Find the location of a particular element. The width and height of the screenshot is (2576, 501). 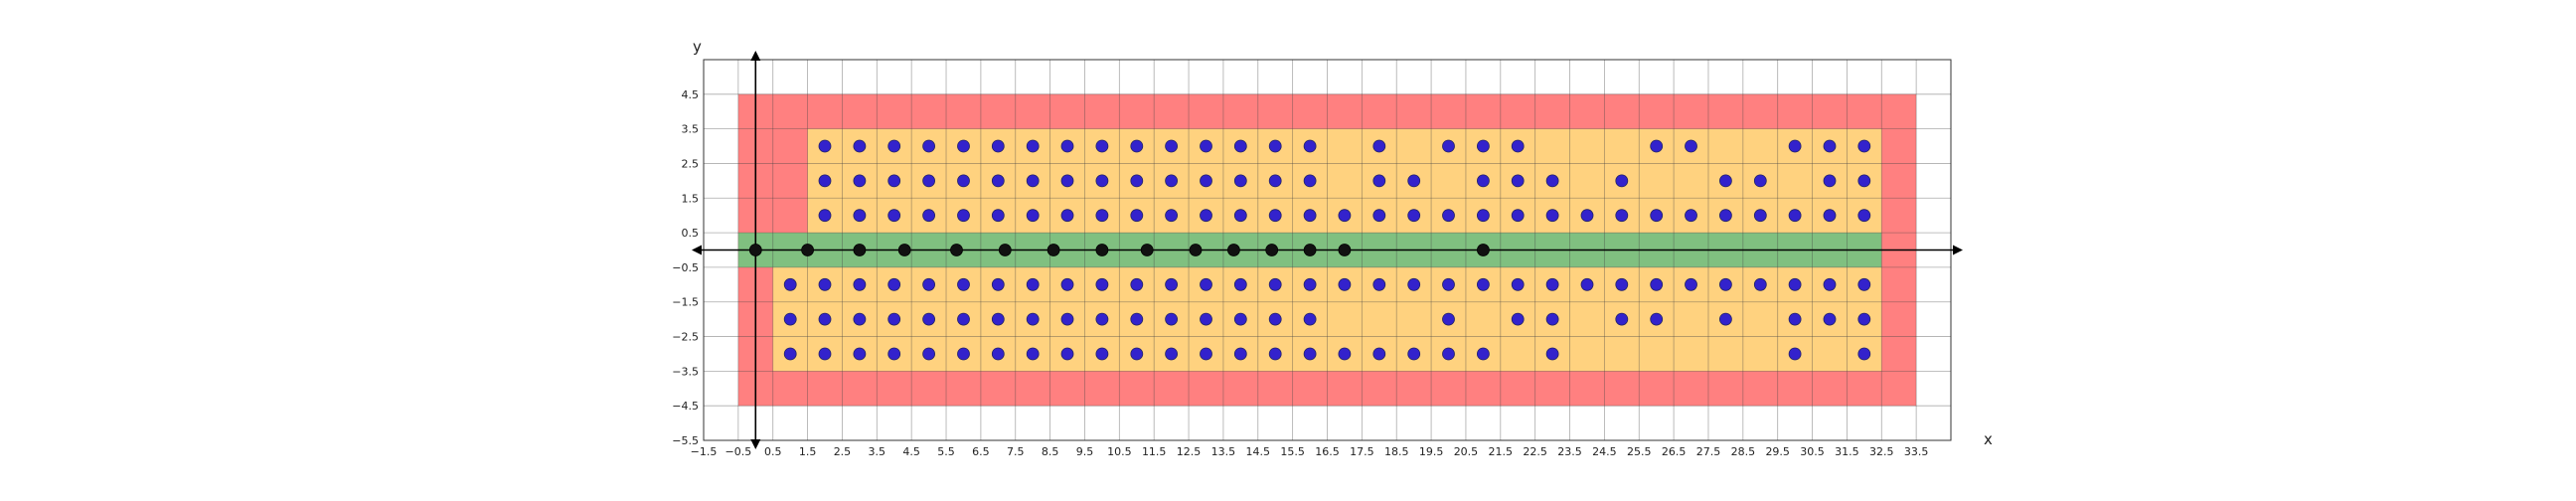

y-axis-label: y is located at coordinates (697, 47).